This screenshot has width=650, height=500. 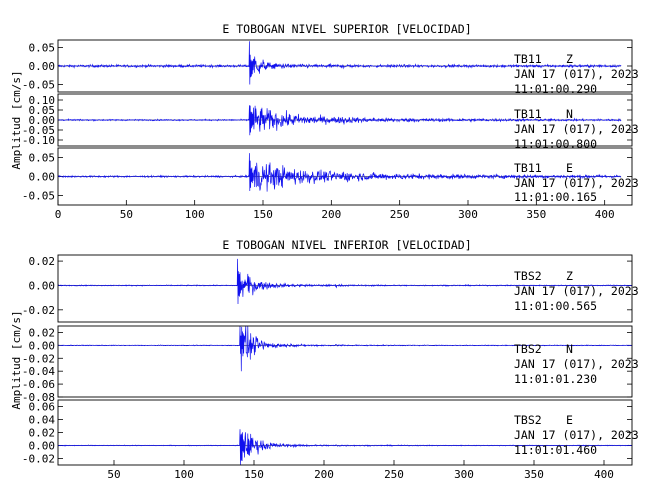 What do you see at coordinates (38, 140) in the screenshot?
I see `y-tick-label: -0.10` at bounding box center [38, 140].